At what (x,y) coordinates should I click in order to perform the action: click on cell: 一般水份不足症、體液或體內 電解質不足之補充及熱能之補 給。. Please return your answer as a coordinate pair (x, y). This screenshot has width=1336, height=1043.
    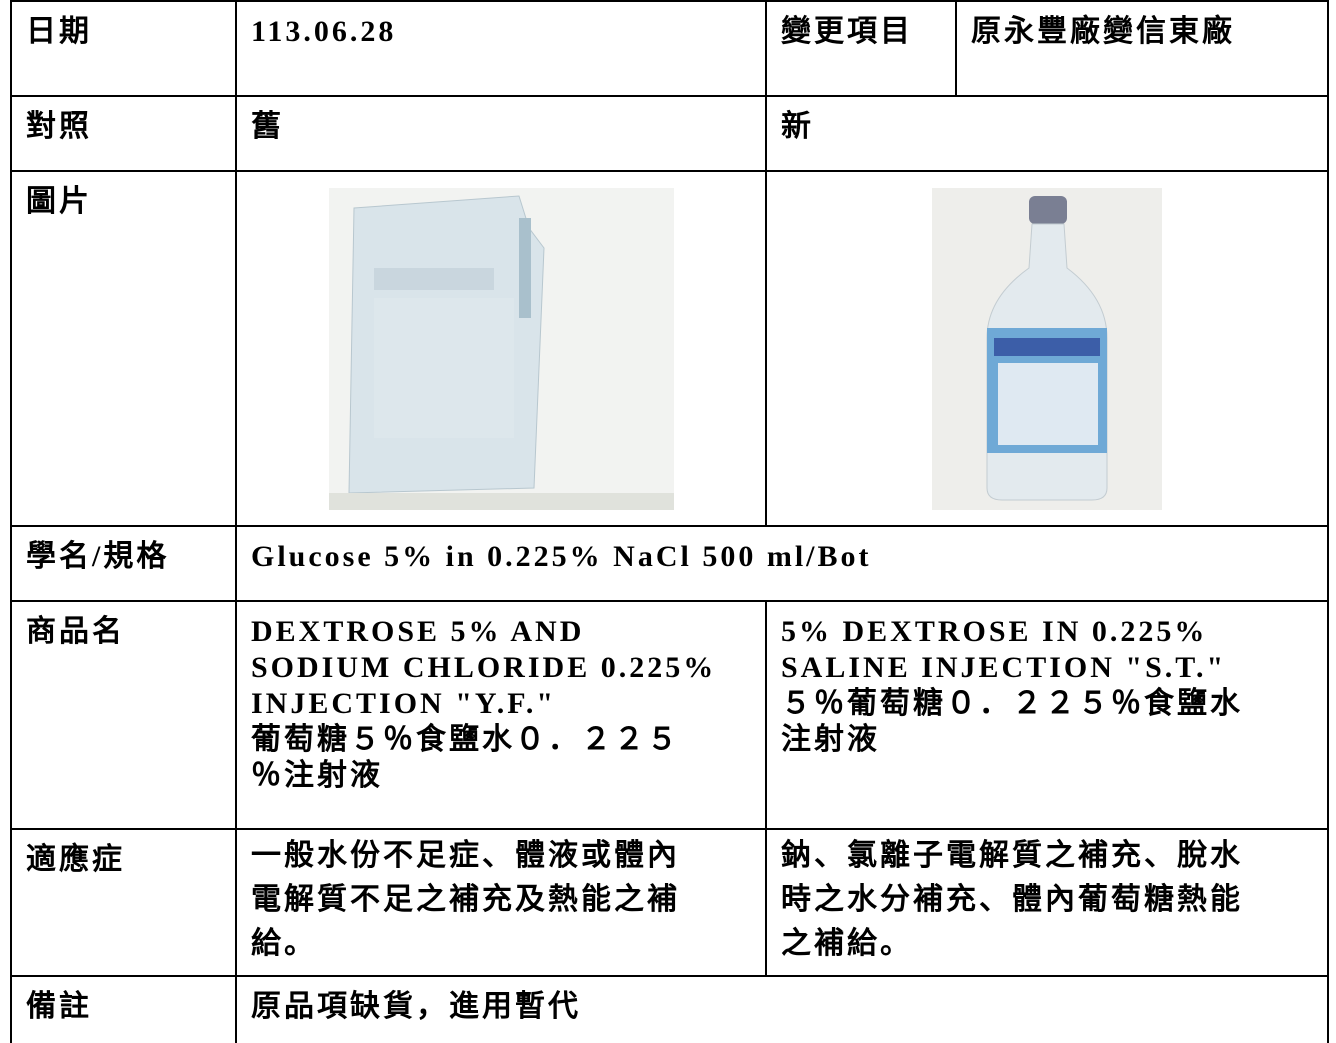
    Looking at the image, I should click on (501, 902).